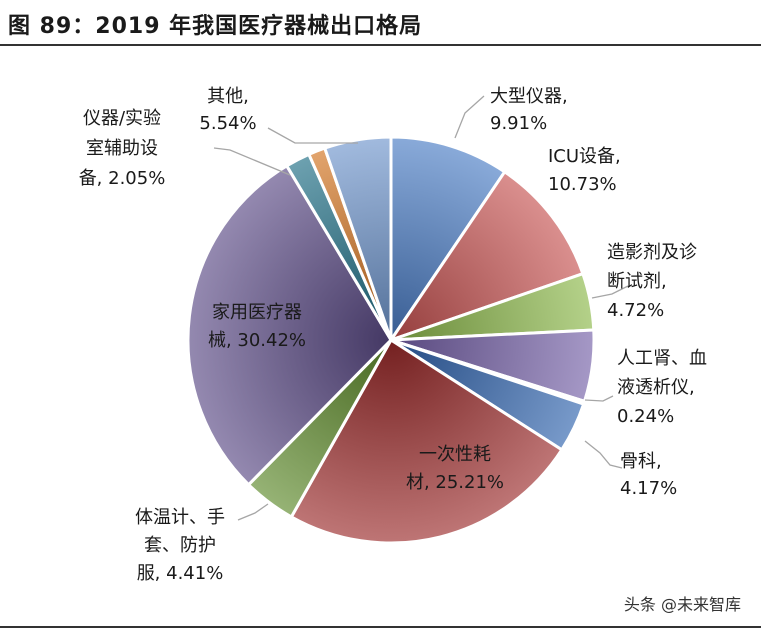  Describe the element at coordinates (252, 161) in the screenshot. I see `leader-line-lab-auxiliary` at that location.